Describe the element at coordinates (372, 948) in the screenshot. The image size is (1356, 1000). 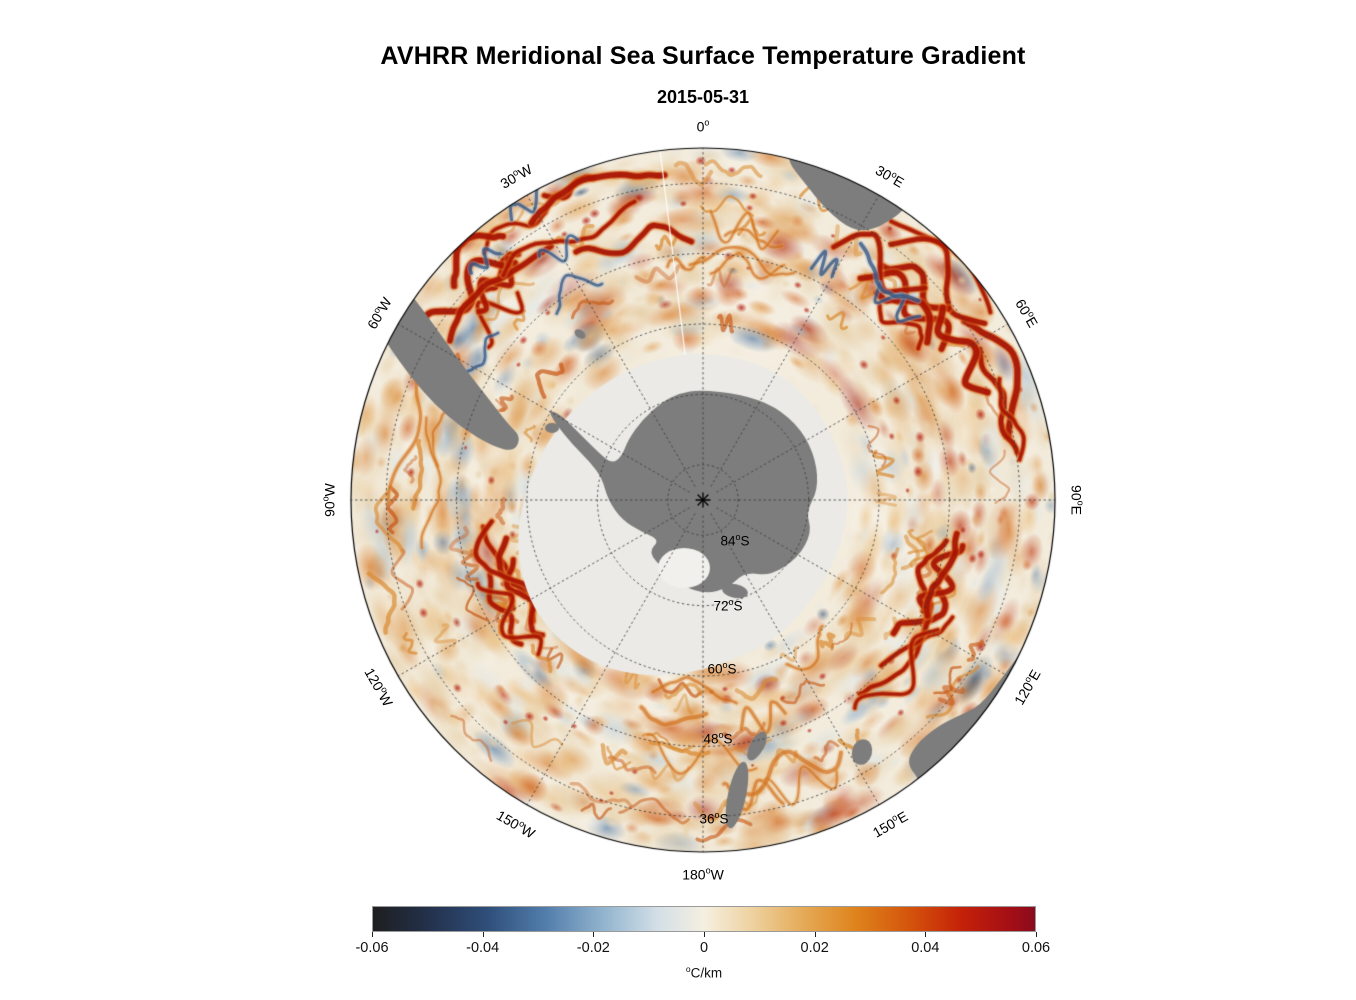
I see `colorbar-tick-label--0.06: -0.06` at that location.